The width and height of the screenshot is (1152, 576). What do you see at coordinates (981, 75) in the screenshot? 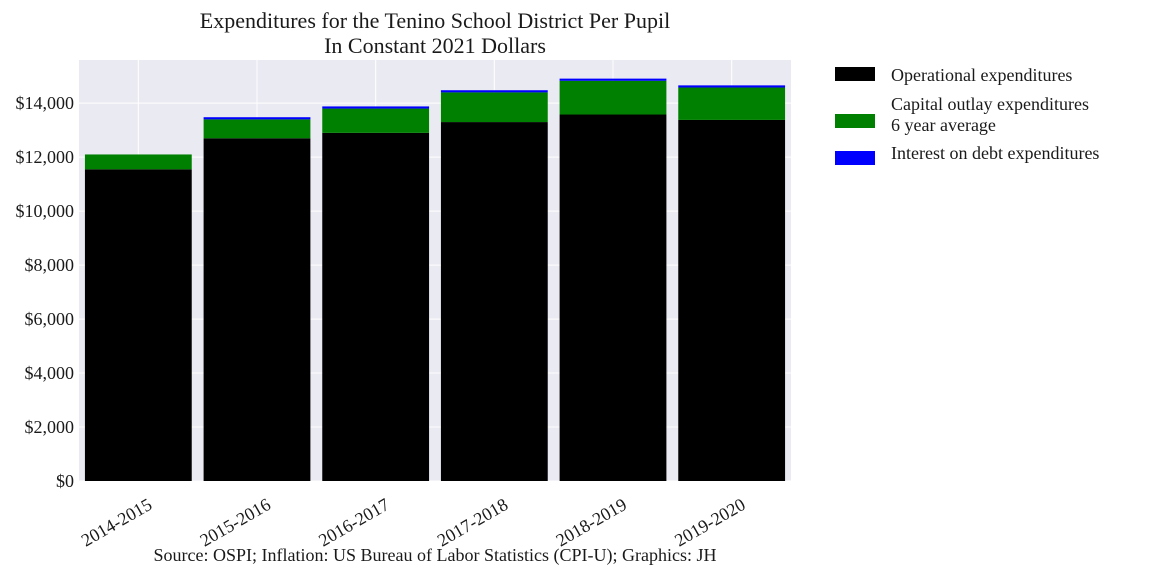
I see `legend-label: Operational expenditures` at bounding box center [981, 75].